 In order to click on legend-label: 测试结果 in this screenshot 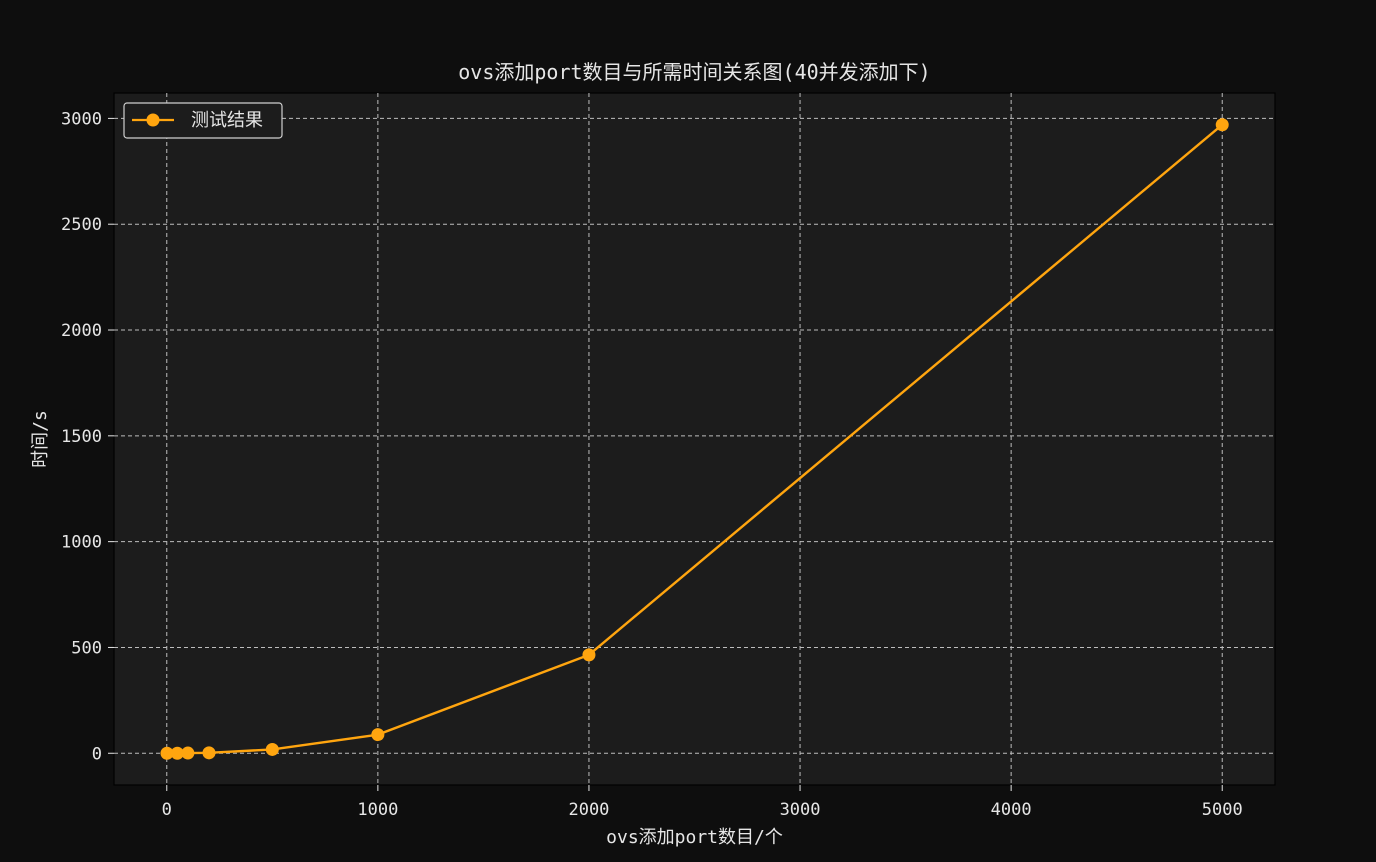, I will do `click(227, 120)`.